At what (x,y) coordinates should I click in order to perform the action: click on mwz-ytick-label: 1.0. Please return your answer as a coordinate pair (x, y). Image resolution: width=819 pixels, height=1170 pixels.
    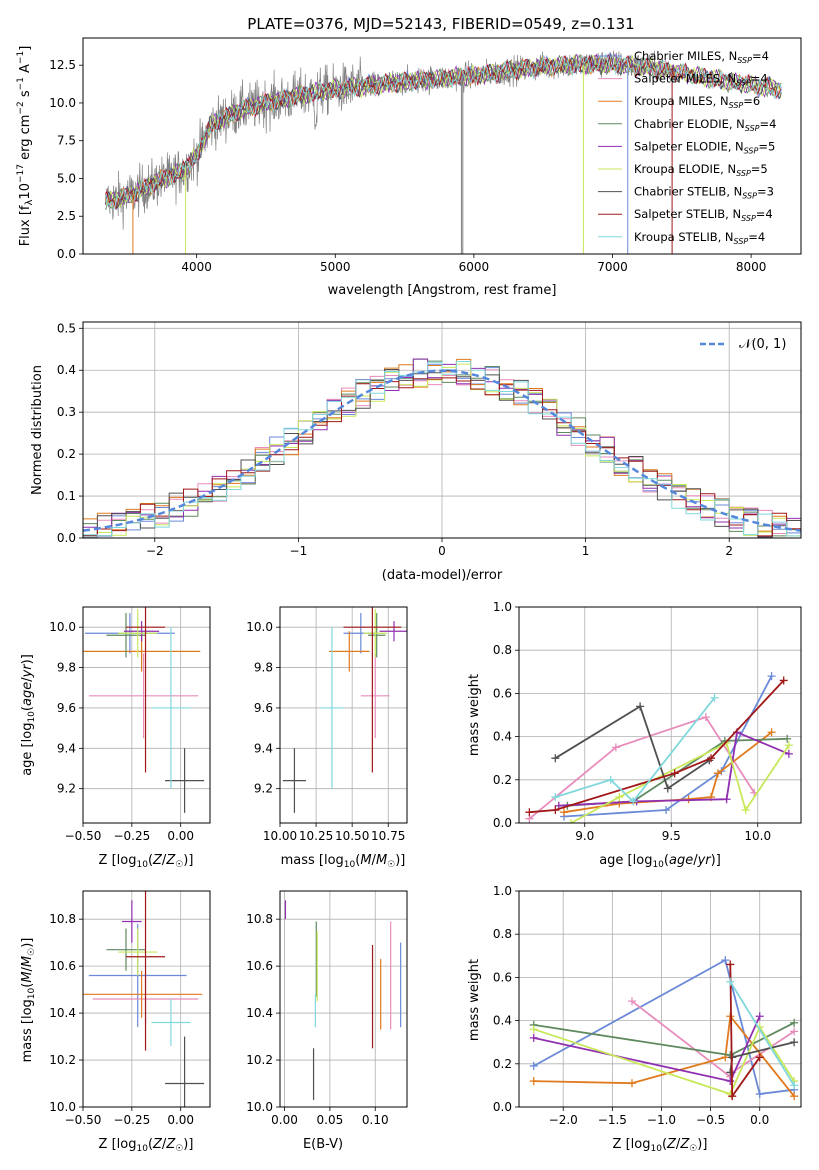
    Looking at the image, I should click on (502, 891).